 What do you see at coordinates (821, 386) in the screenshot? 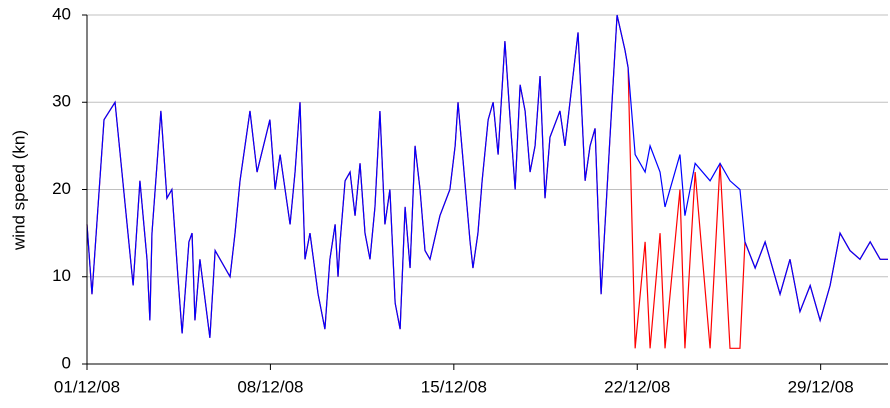
I see `x-tick-label: 29/12/08` at bounding box center [821, 386].